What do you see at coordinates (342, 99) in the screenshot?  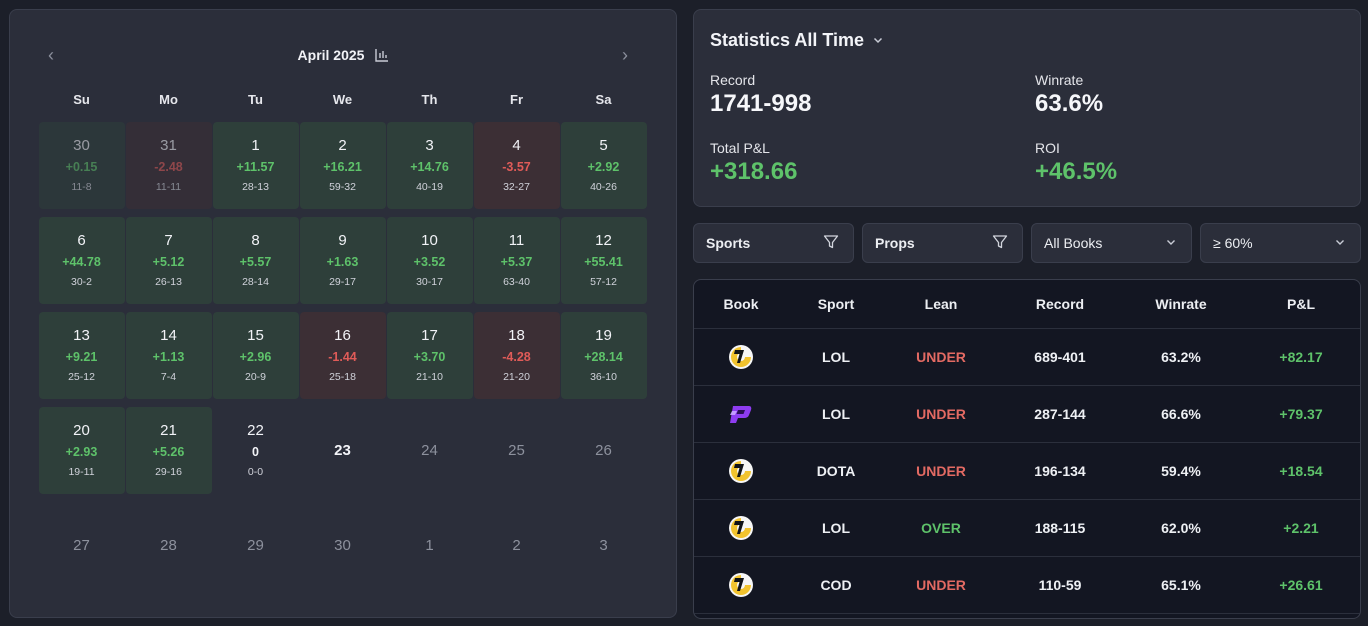 I see `weekday-label: We` at bounding box center [342, 99].